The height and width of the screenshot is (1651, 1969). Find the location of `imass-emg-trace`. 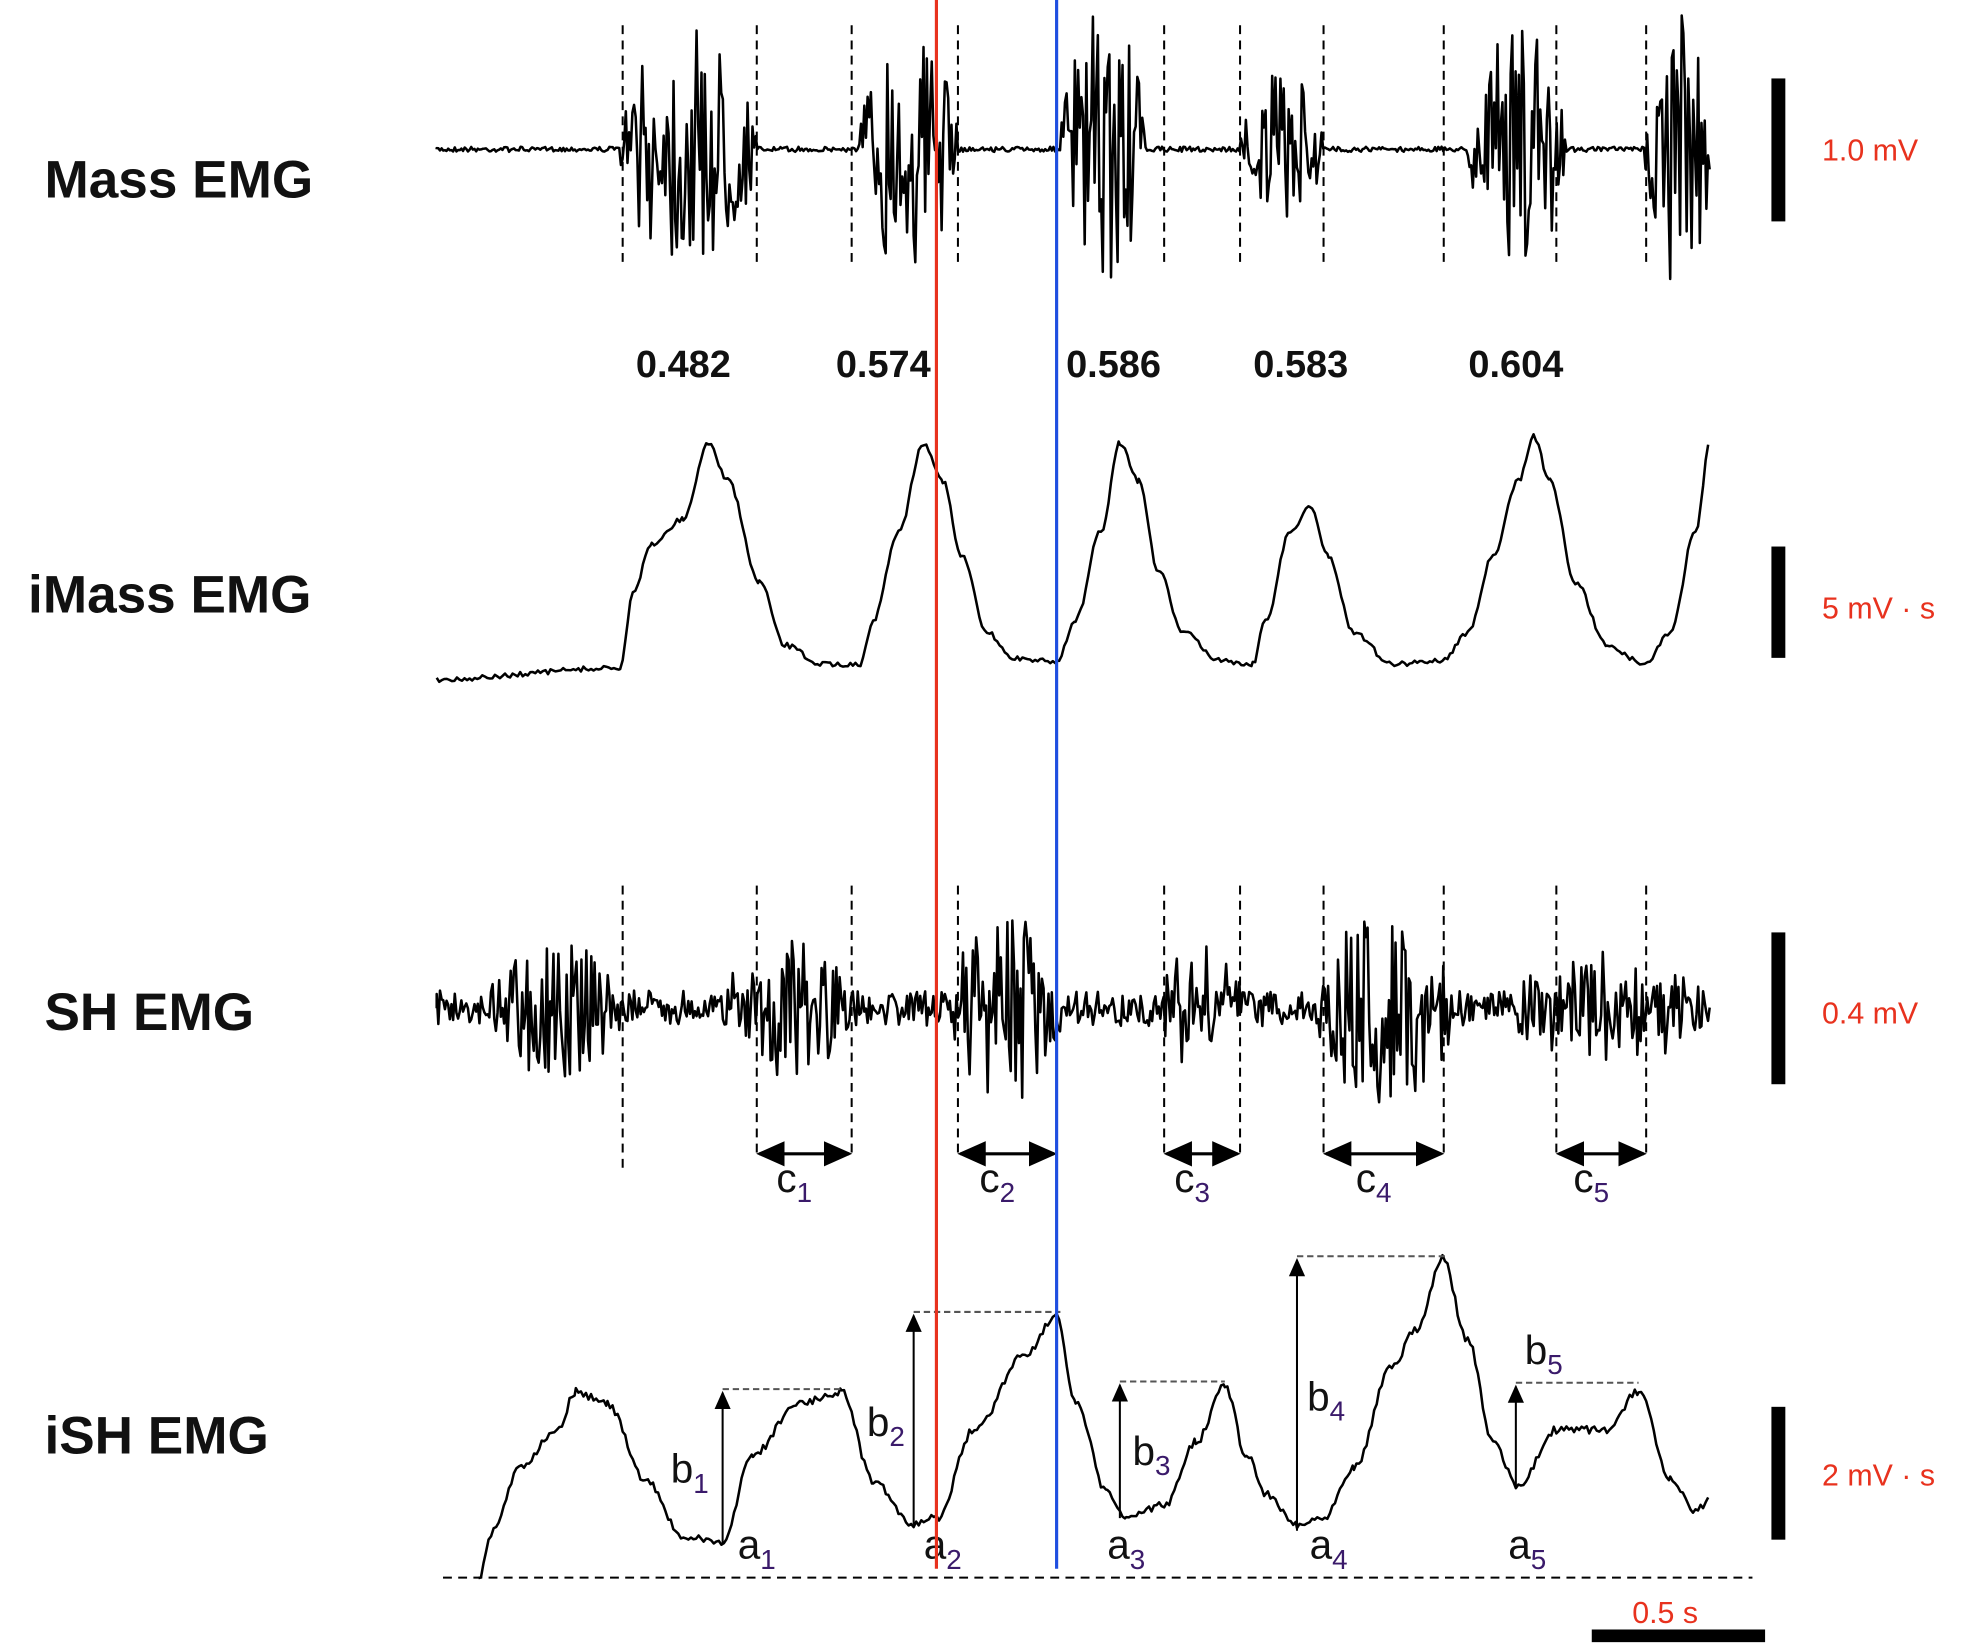

imass-emg-trace is located at coordinates (1072, 558).